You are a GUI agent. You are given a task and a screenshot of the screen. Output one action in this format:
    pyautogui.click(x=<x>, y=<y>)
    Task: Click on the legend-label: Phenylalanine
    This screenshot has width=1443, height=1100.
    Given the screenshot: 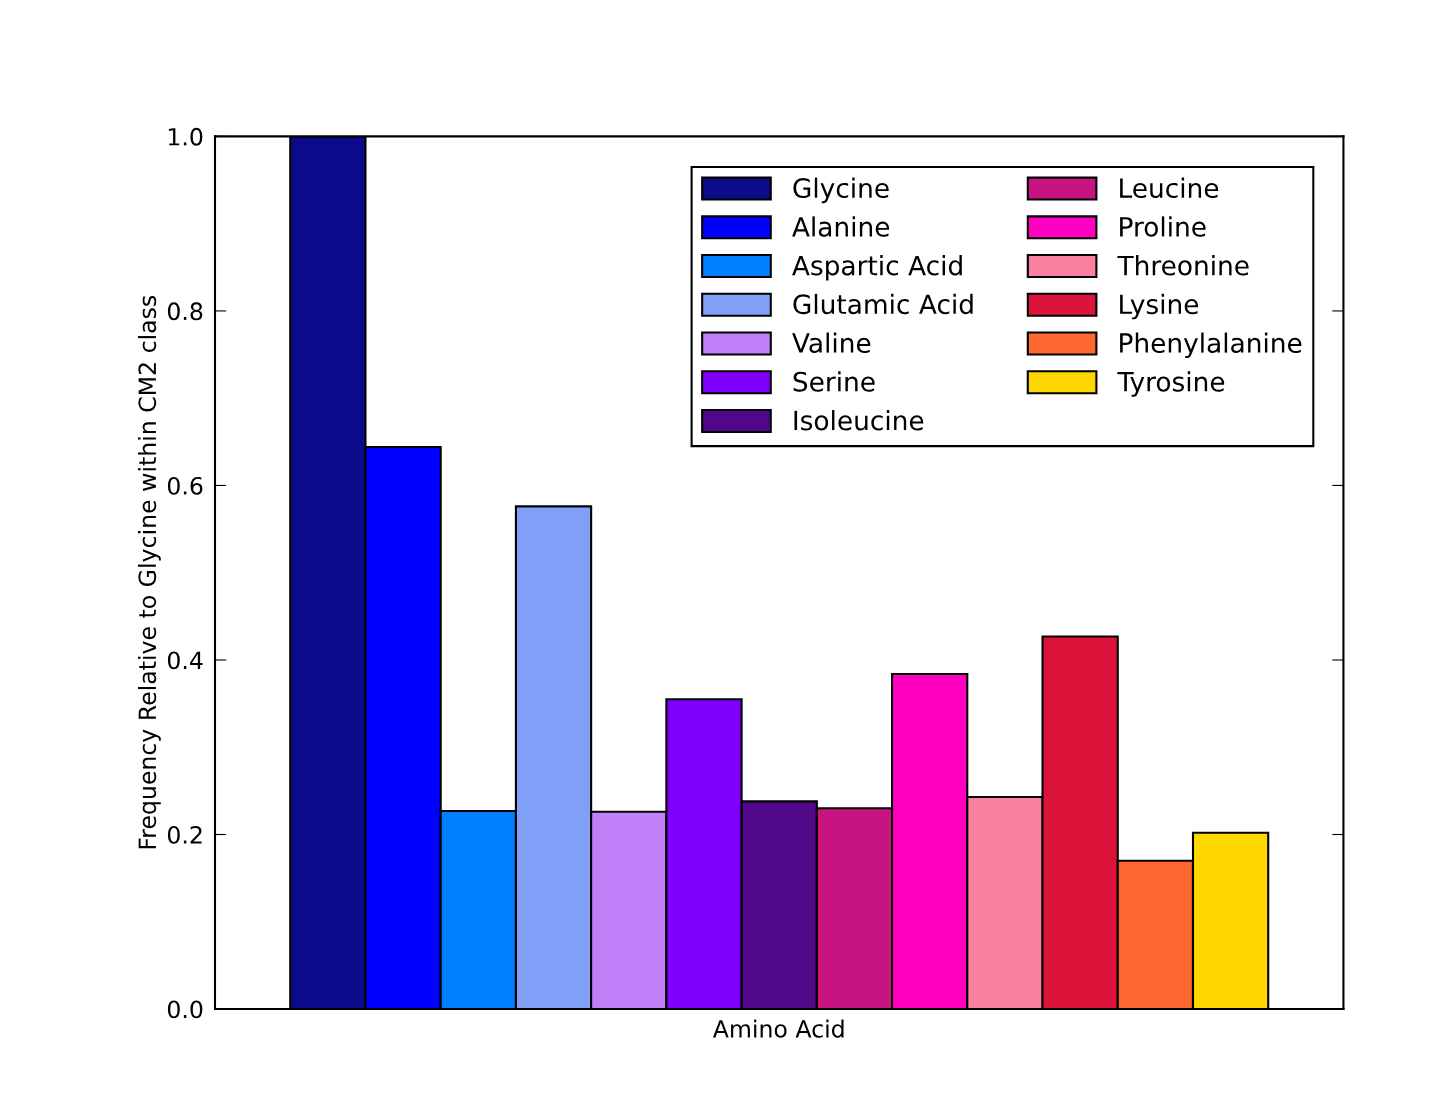 What is the action you would take?
    pyautogui.click(x=1211, y=345)
    